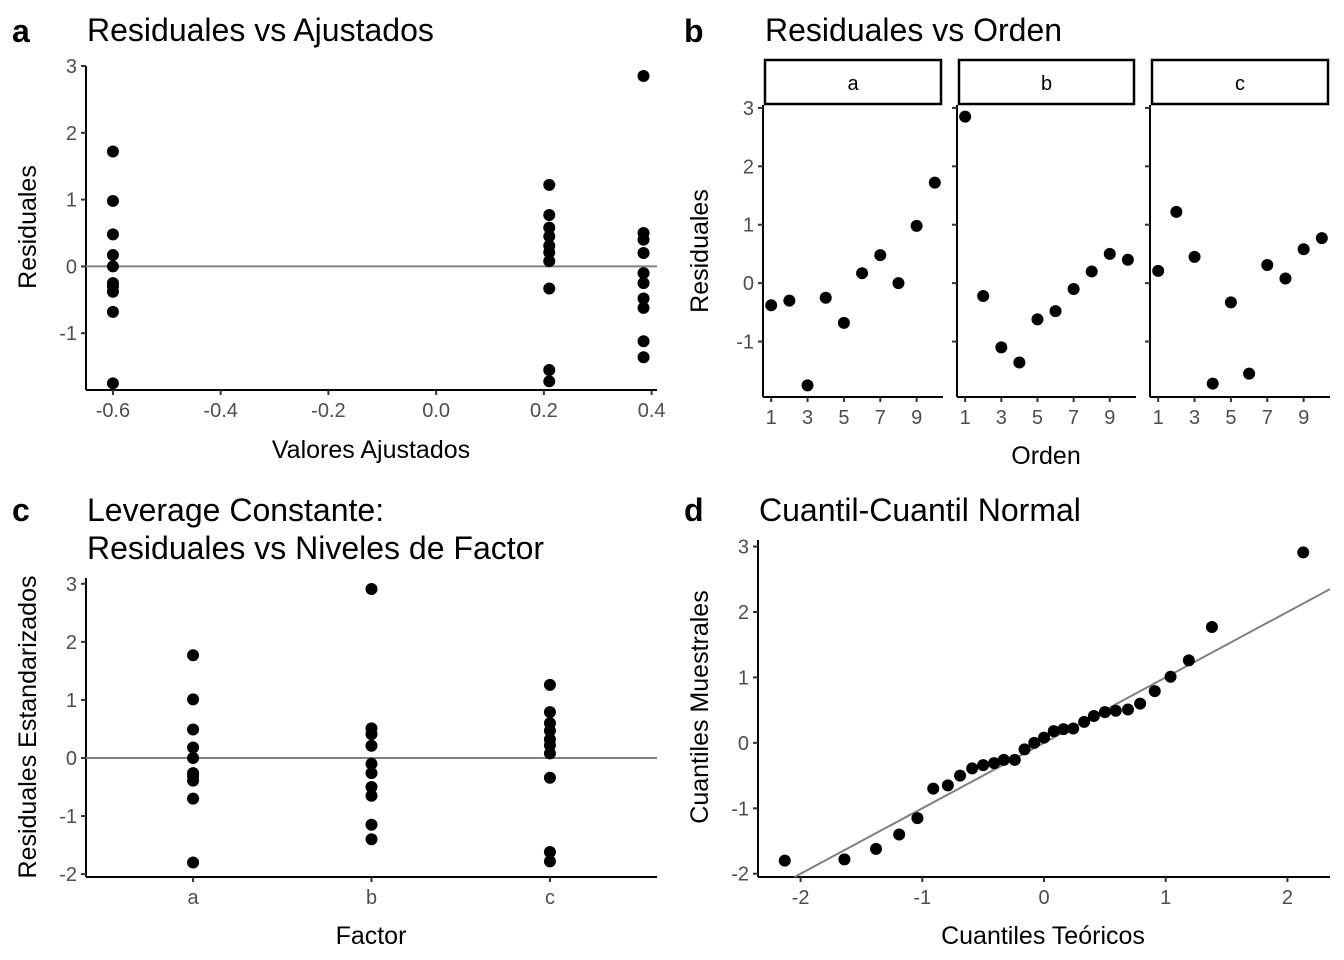  I want to click on panel-b-x-tick-label: 3, so click(1194, 418).